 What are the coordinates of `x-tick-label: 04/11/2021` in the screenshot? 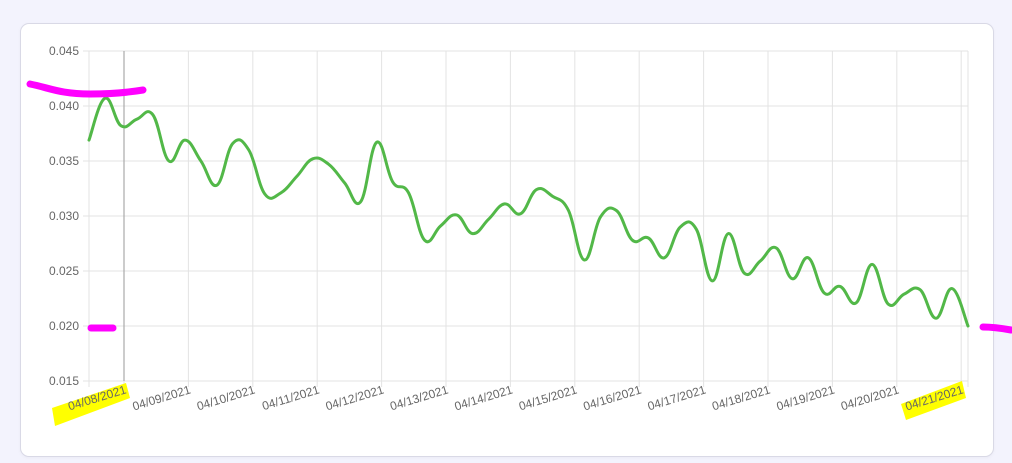 It's located at (290, 397).